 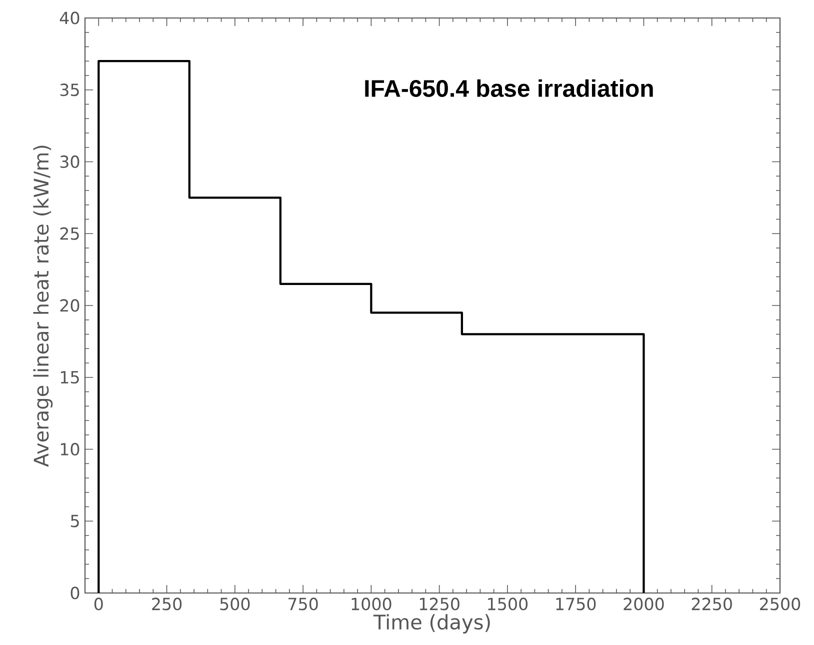 What do you see at coordinates (70, 18) in the screenshot?
I see `y-tick-label: 40` at bounding box center [70, 18].